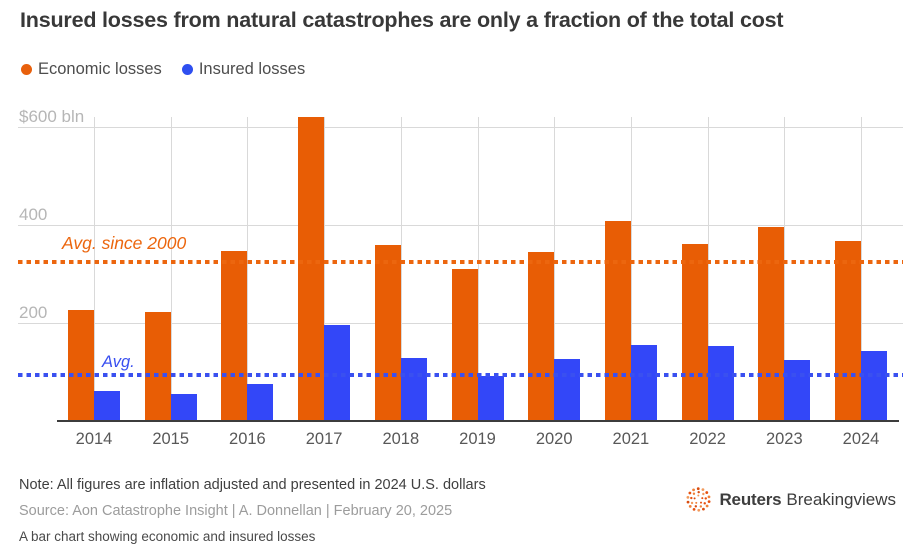 This screenshot has width=918, height=559. I want to click on reuters-dotted-circle-icon, so click(698, 499).